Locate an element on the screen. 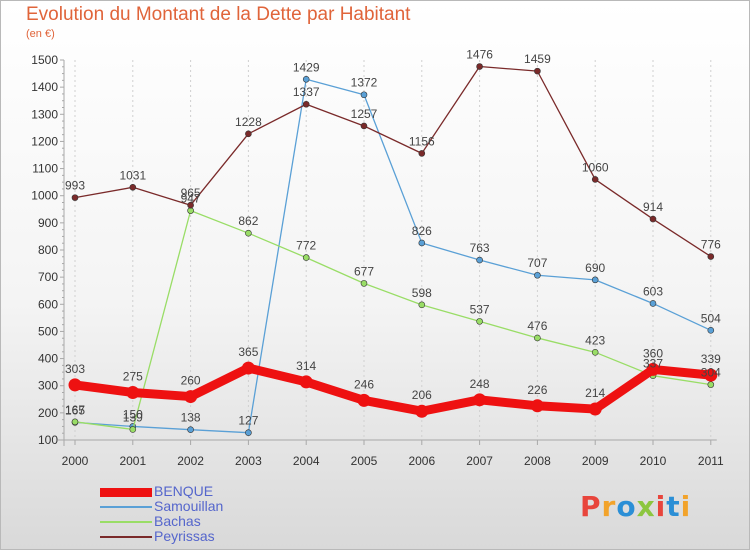  y-tick-label: 600 is located at coordinates (48, 304).